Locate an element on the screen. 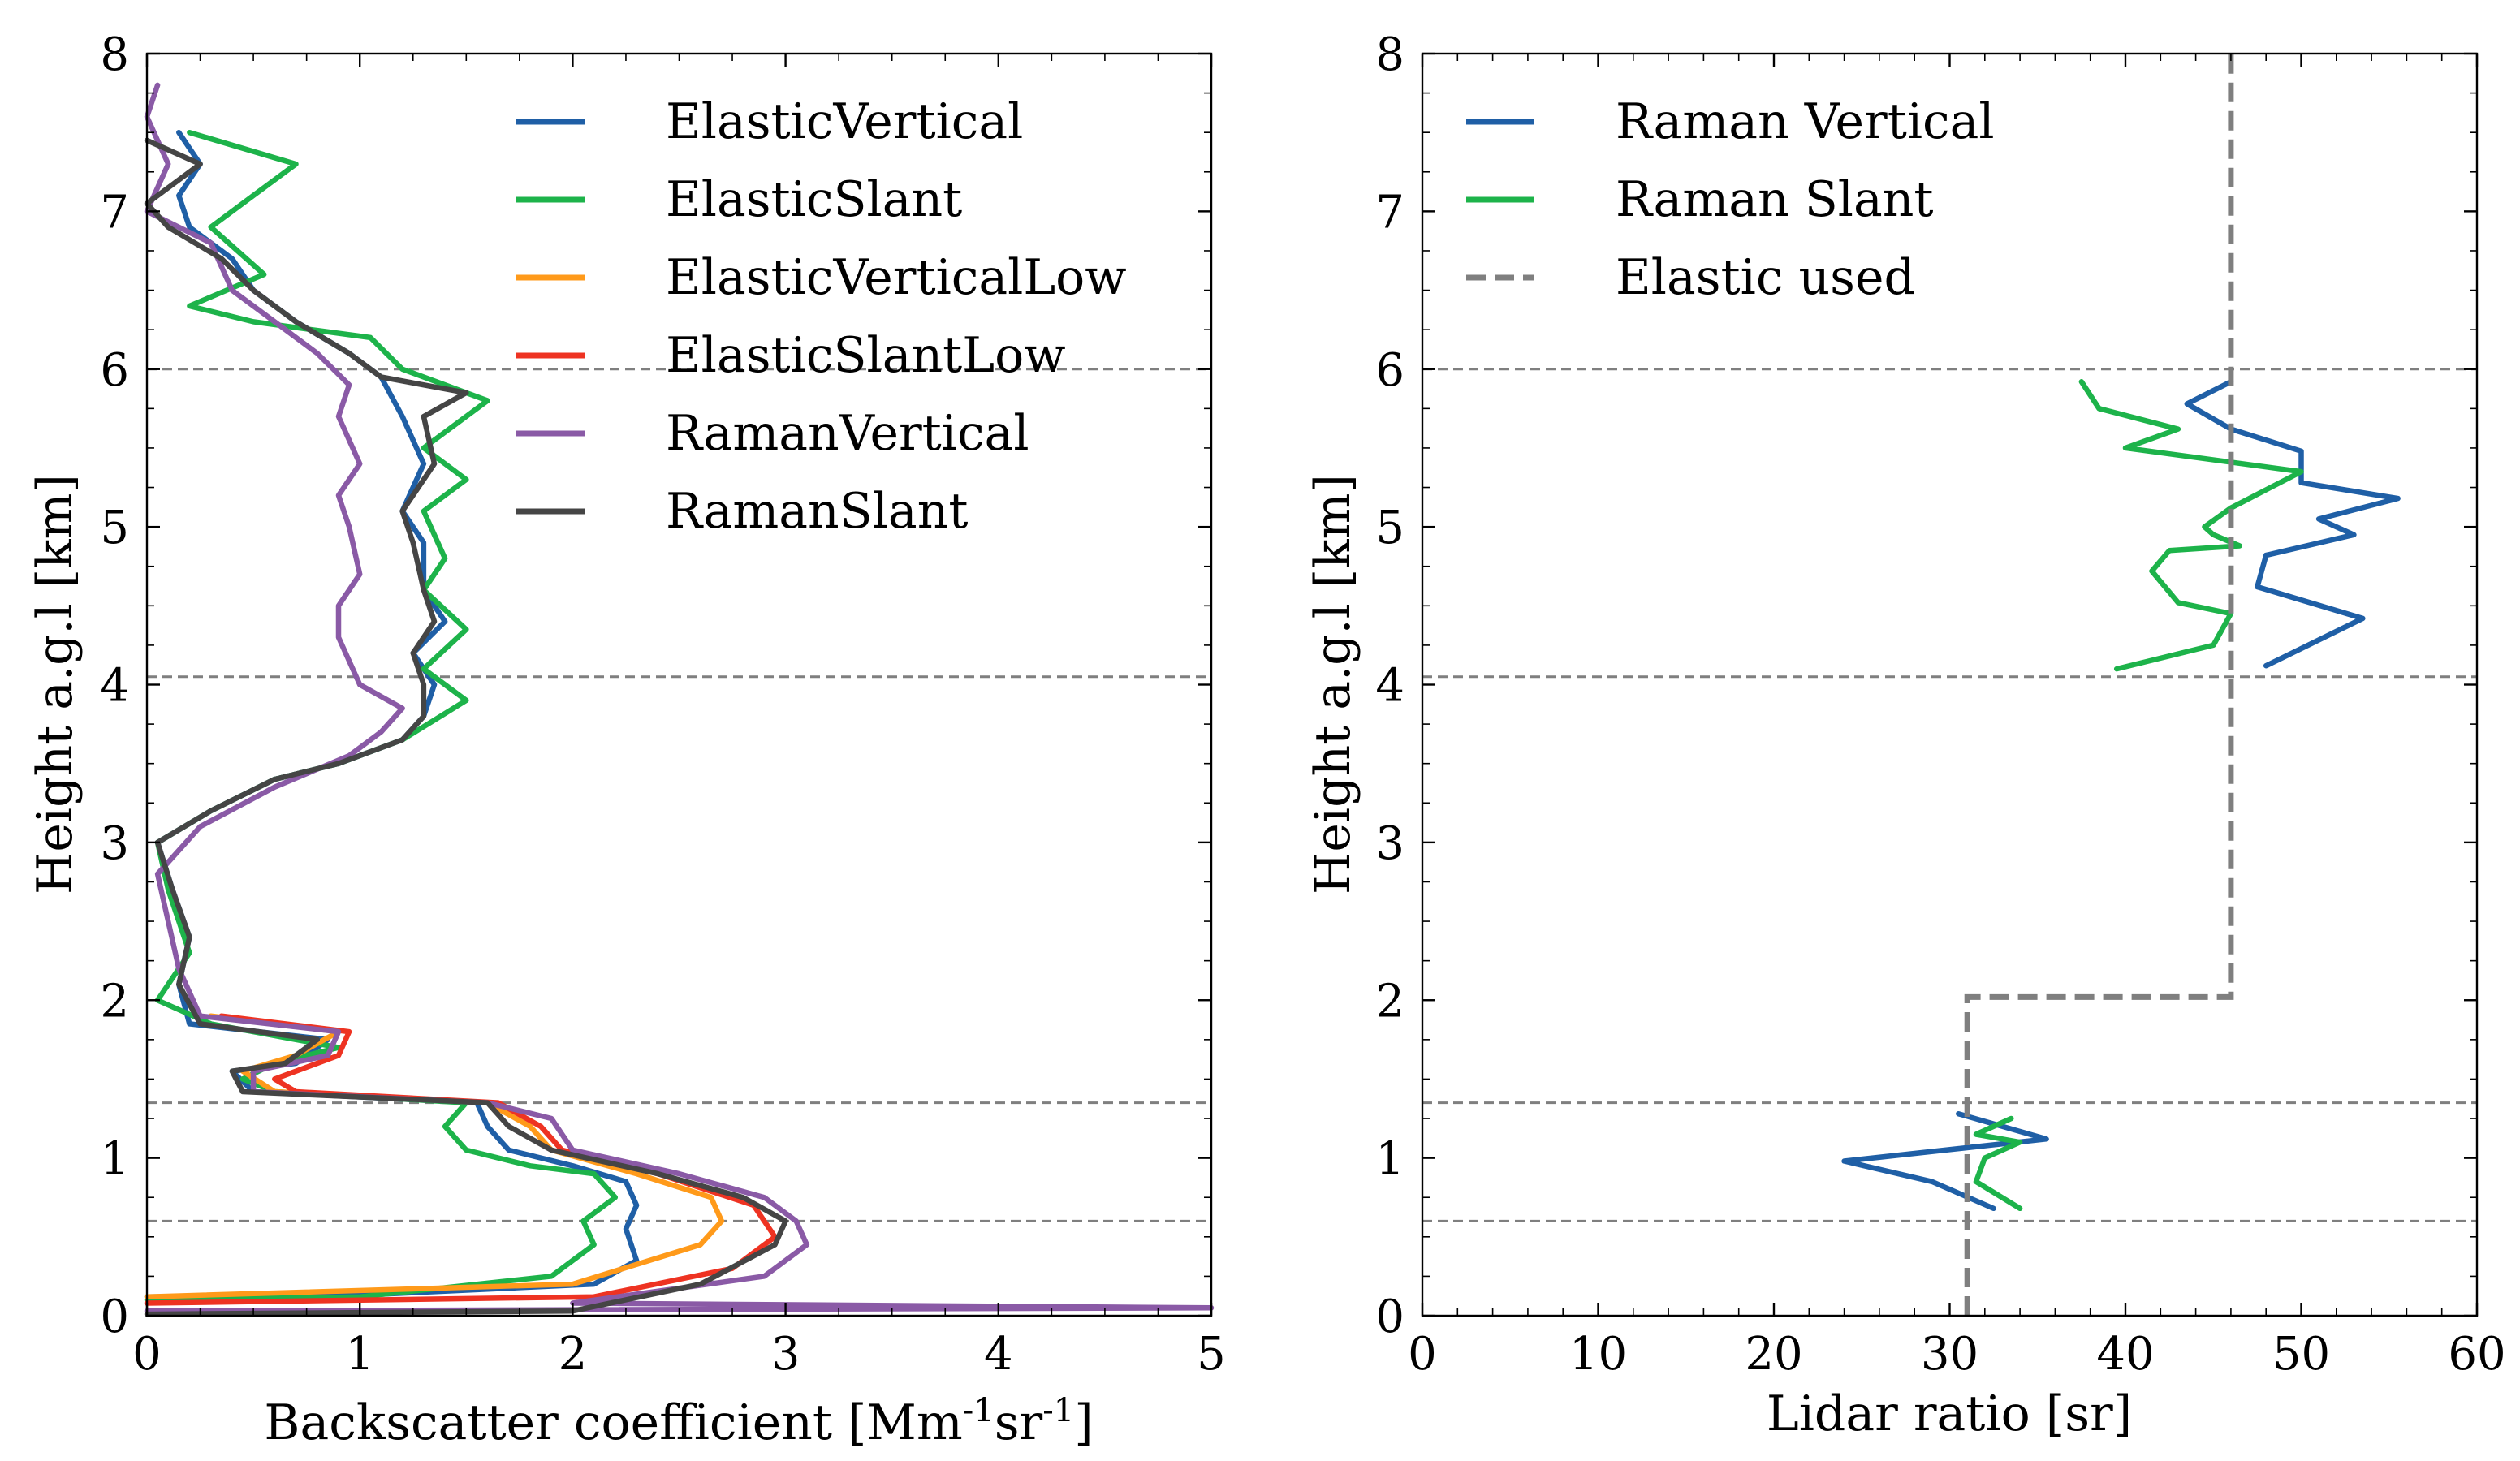 The image size is (2520, 1461). x-tick-label: 10 is located at coordinates (1598, 1354).